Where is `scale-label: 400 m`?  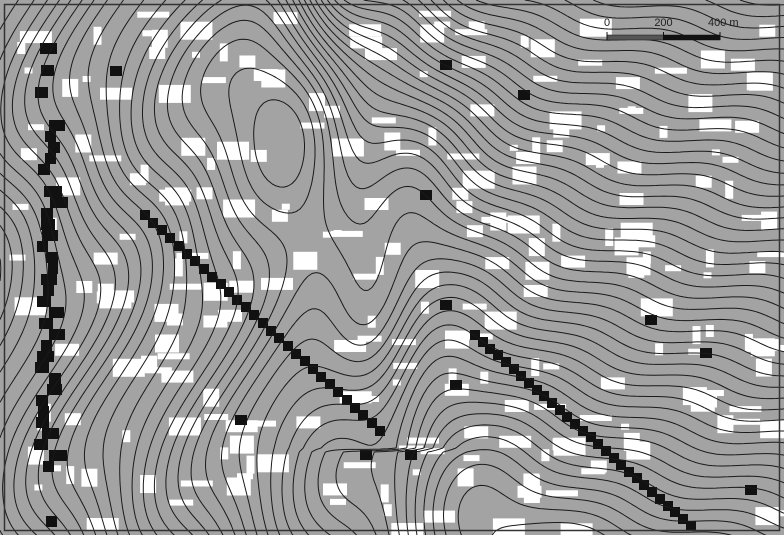
scale-label: 400 m is located at coordinates (723, 23).